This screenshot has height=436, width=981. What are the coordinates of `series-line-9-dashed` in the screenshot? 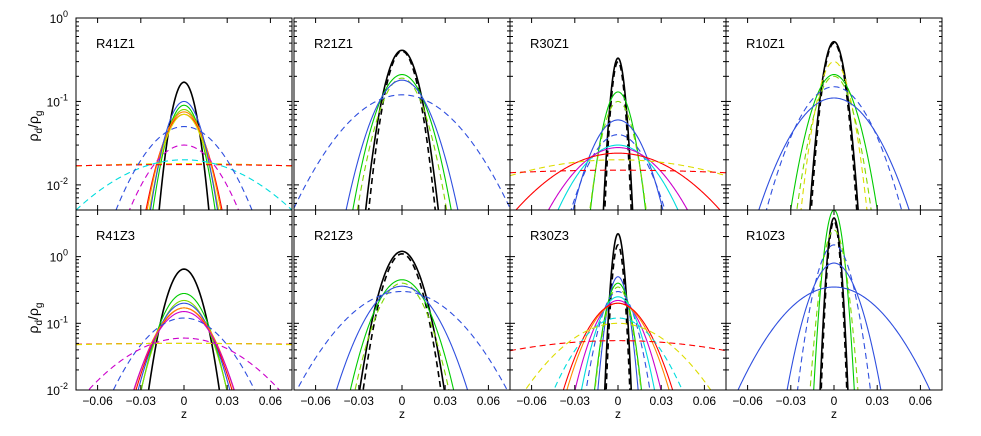 It's located at (184, 363).